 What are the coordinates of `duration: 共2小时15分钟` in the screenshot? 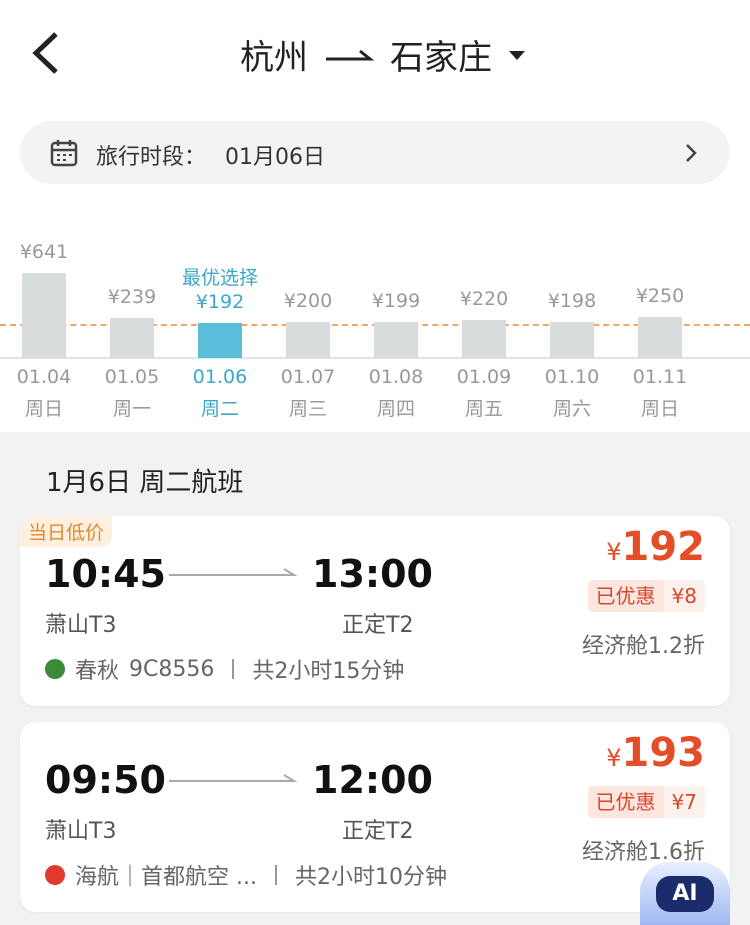 It's located at (328, 671).